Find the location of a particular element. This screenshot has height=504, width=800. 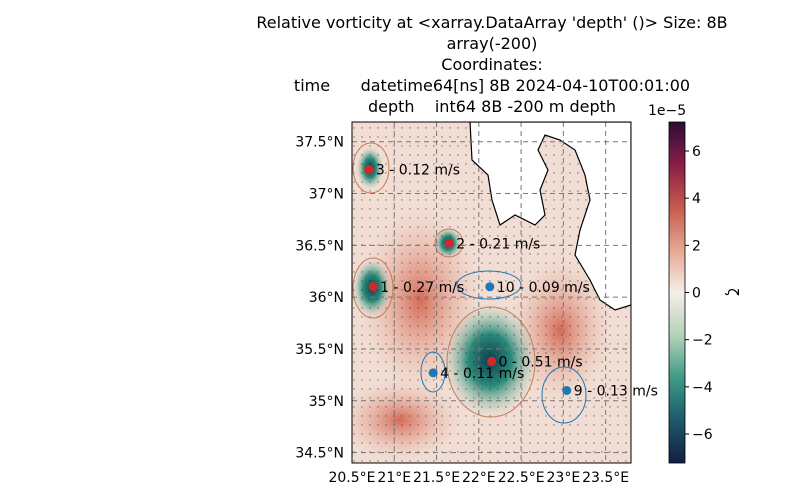

x-tick-label: 20.5°E is located at coordinates (351, 478).